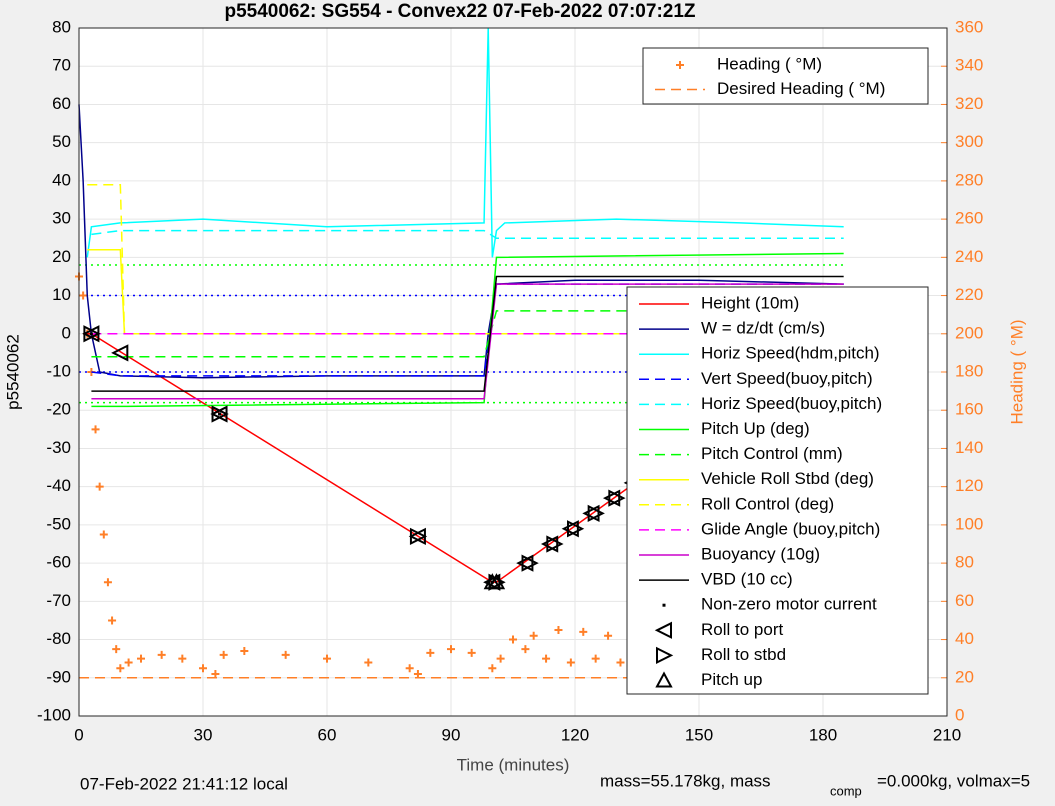  What do you see at coordinates (58, 600) in the screenshot?
I see `y-tick-label: -70` at bounding box center [58, 600].